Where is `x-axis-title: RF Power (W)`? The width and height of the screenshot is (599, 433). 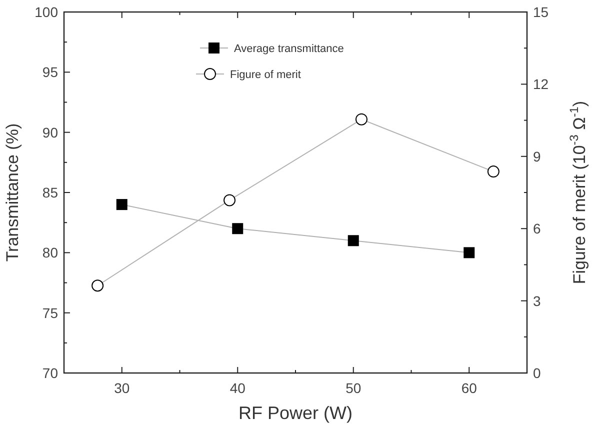 x-axis-title: RF Power (W) is located at coordinates (295, 413).